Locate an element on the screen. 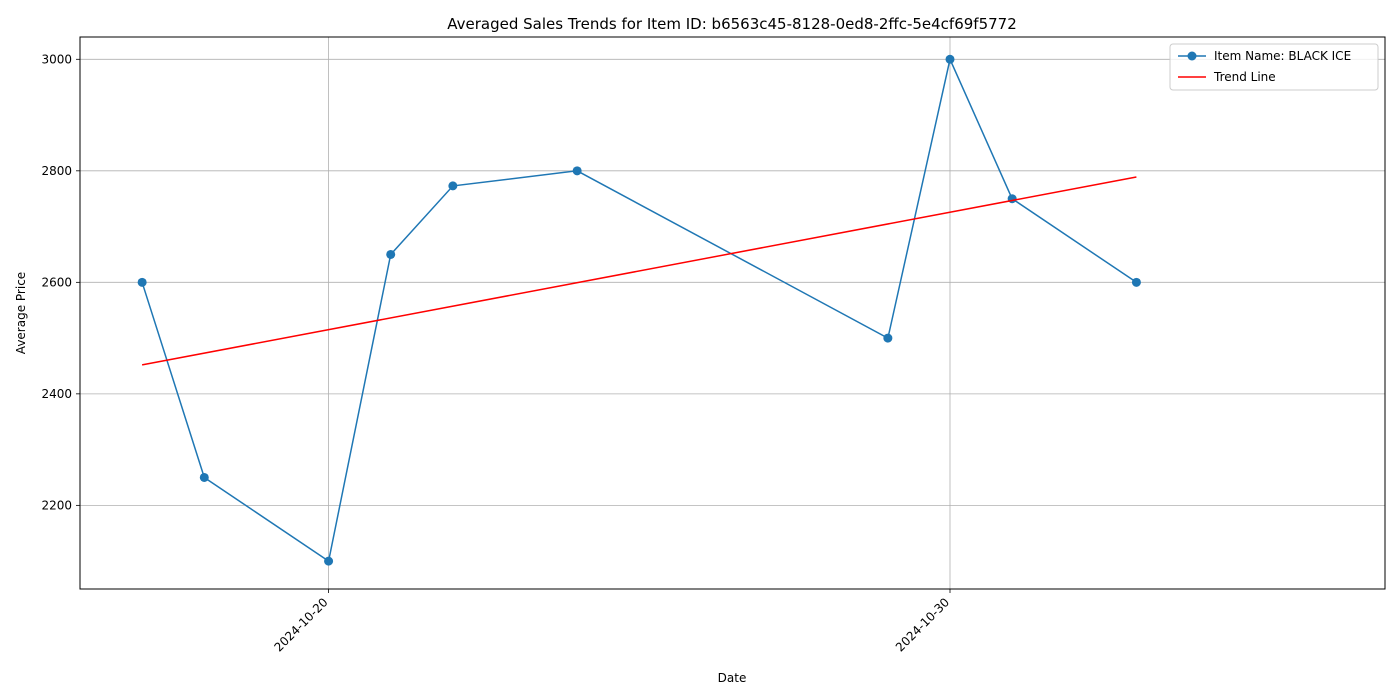 Image resolution: width=1400 pixels, height=700 pixels. y-tick-label: 2800 is located at coordinates (56, 171).